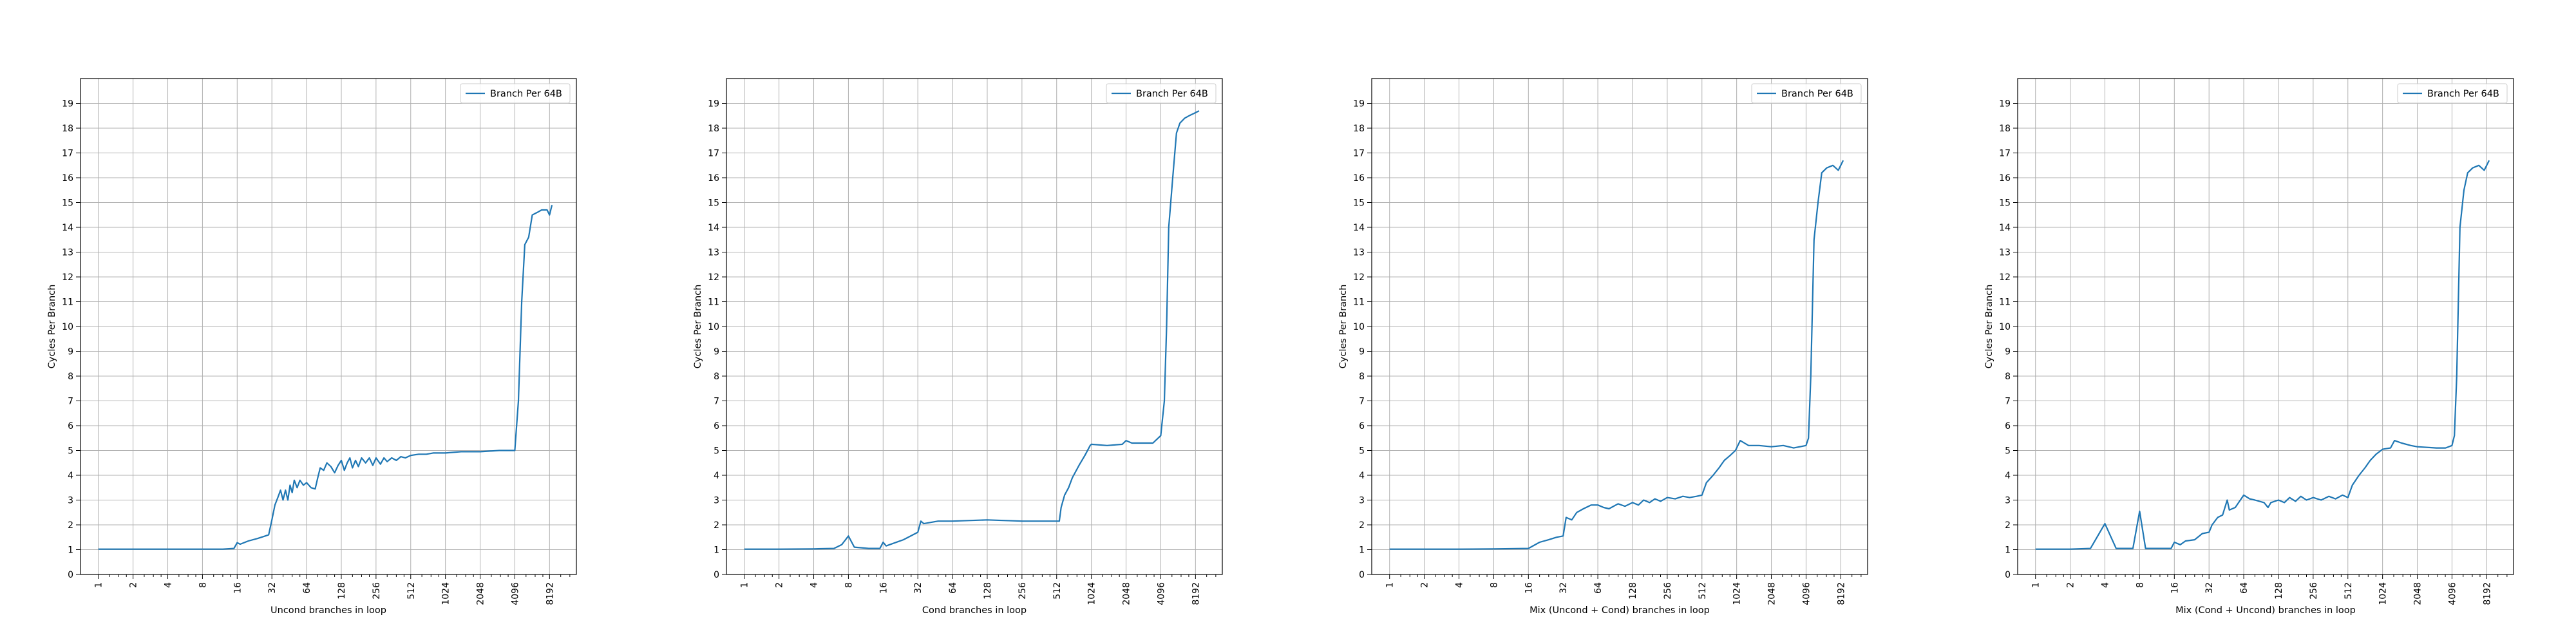  Describe the element at coordinates (972, 330) in the screenshot. I see `series-line-branch-per-64b` at that location.